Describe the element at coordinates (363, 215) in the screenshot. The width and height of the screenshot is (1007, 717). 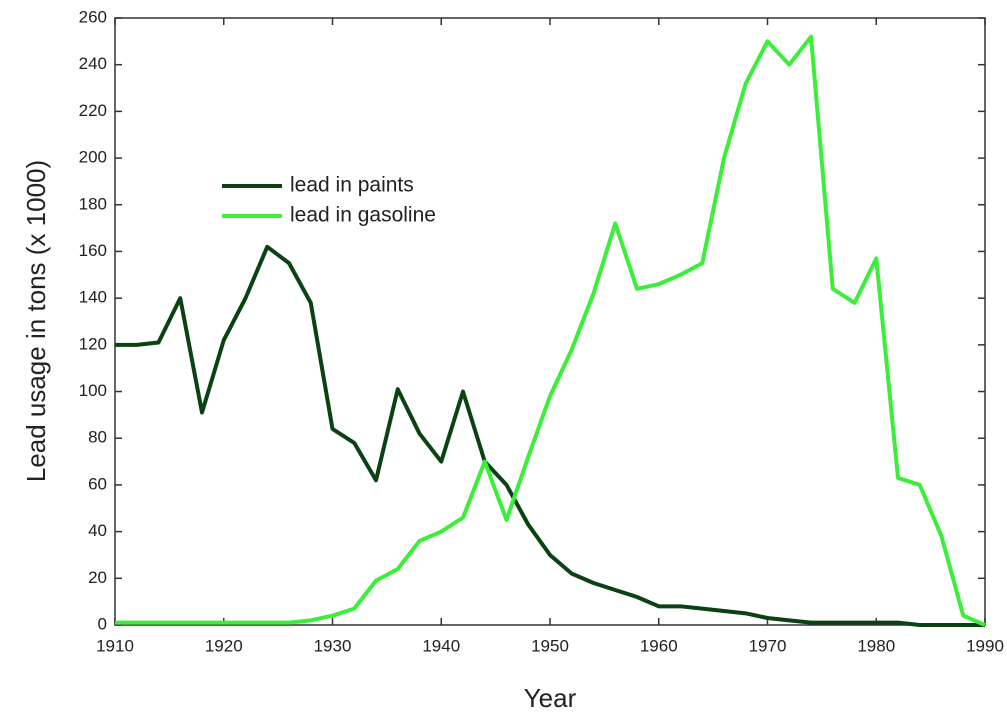
I see `legend-text: lead in gasoline` at that location.